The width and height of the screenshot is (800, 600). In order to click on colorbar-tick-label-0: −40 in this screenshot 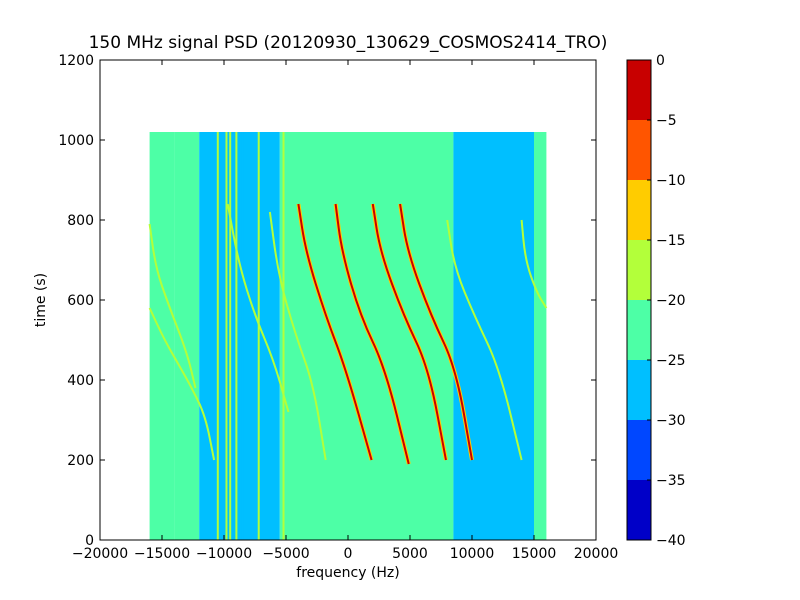, I will do `click(671, 541)`.